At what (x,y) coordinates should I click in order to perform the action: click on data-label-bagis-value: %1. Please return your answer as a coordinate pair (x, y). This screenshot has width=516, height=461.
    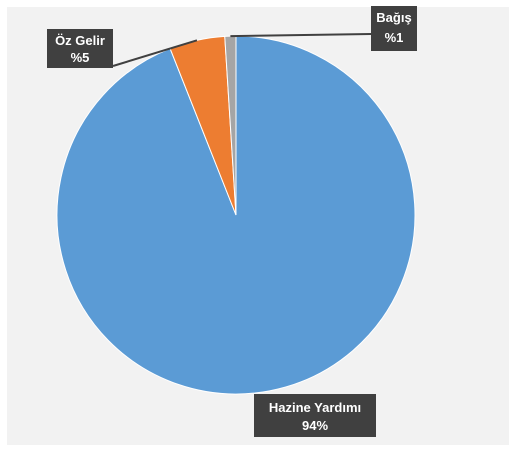
    Looking at the image, I should click on (394, 37).